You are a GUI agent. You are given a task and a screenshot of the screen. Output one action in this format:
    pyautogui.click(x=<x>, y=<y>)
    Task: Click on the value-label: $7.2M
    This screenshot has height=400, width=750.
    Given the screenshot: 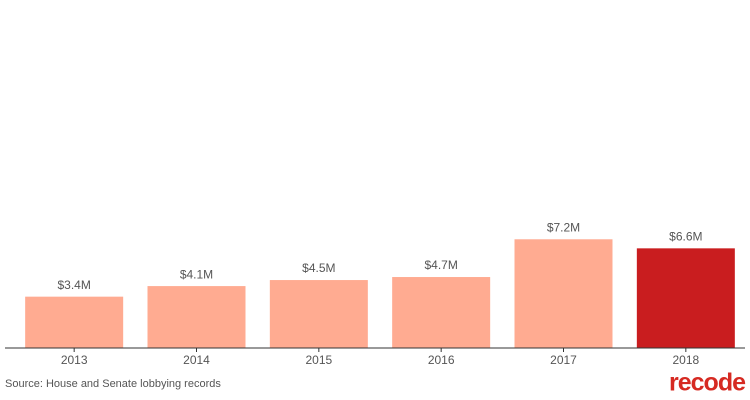 What is the action you would take?
    pyautogui.click(x=563, y=227)
    